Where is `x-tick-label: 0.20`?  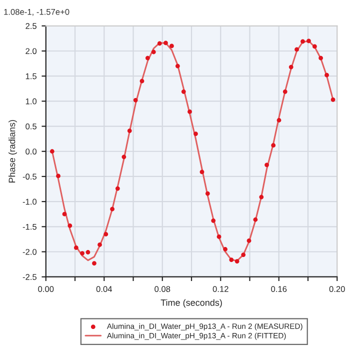 x-tick-label: 0.20 is located at coordinates (337, 289).